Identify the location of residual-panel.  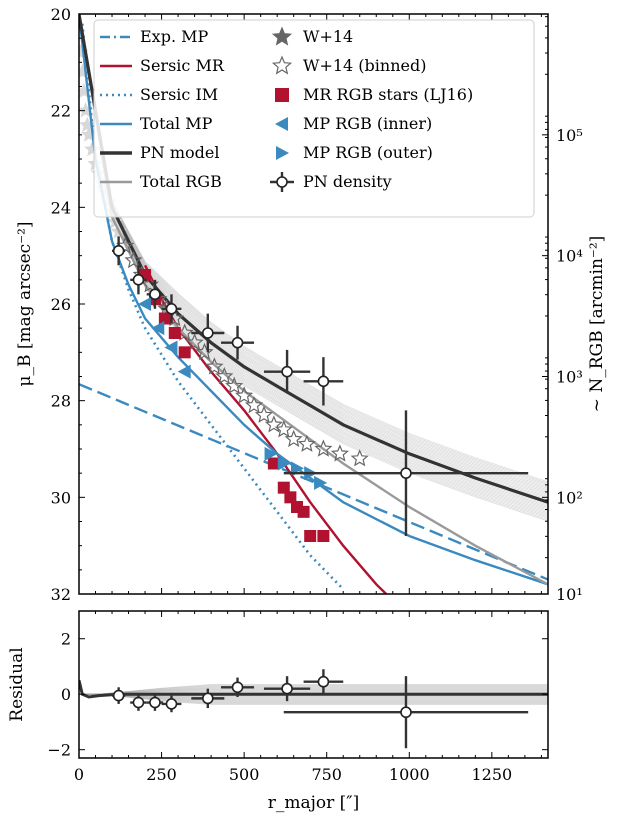
(313, 709).